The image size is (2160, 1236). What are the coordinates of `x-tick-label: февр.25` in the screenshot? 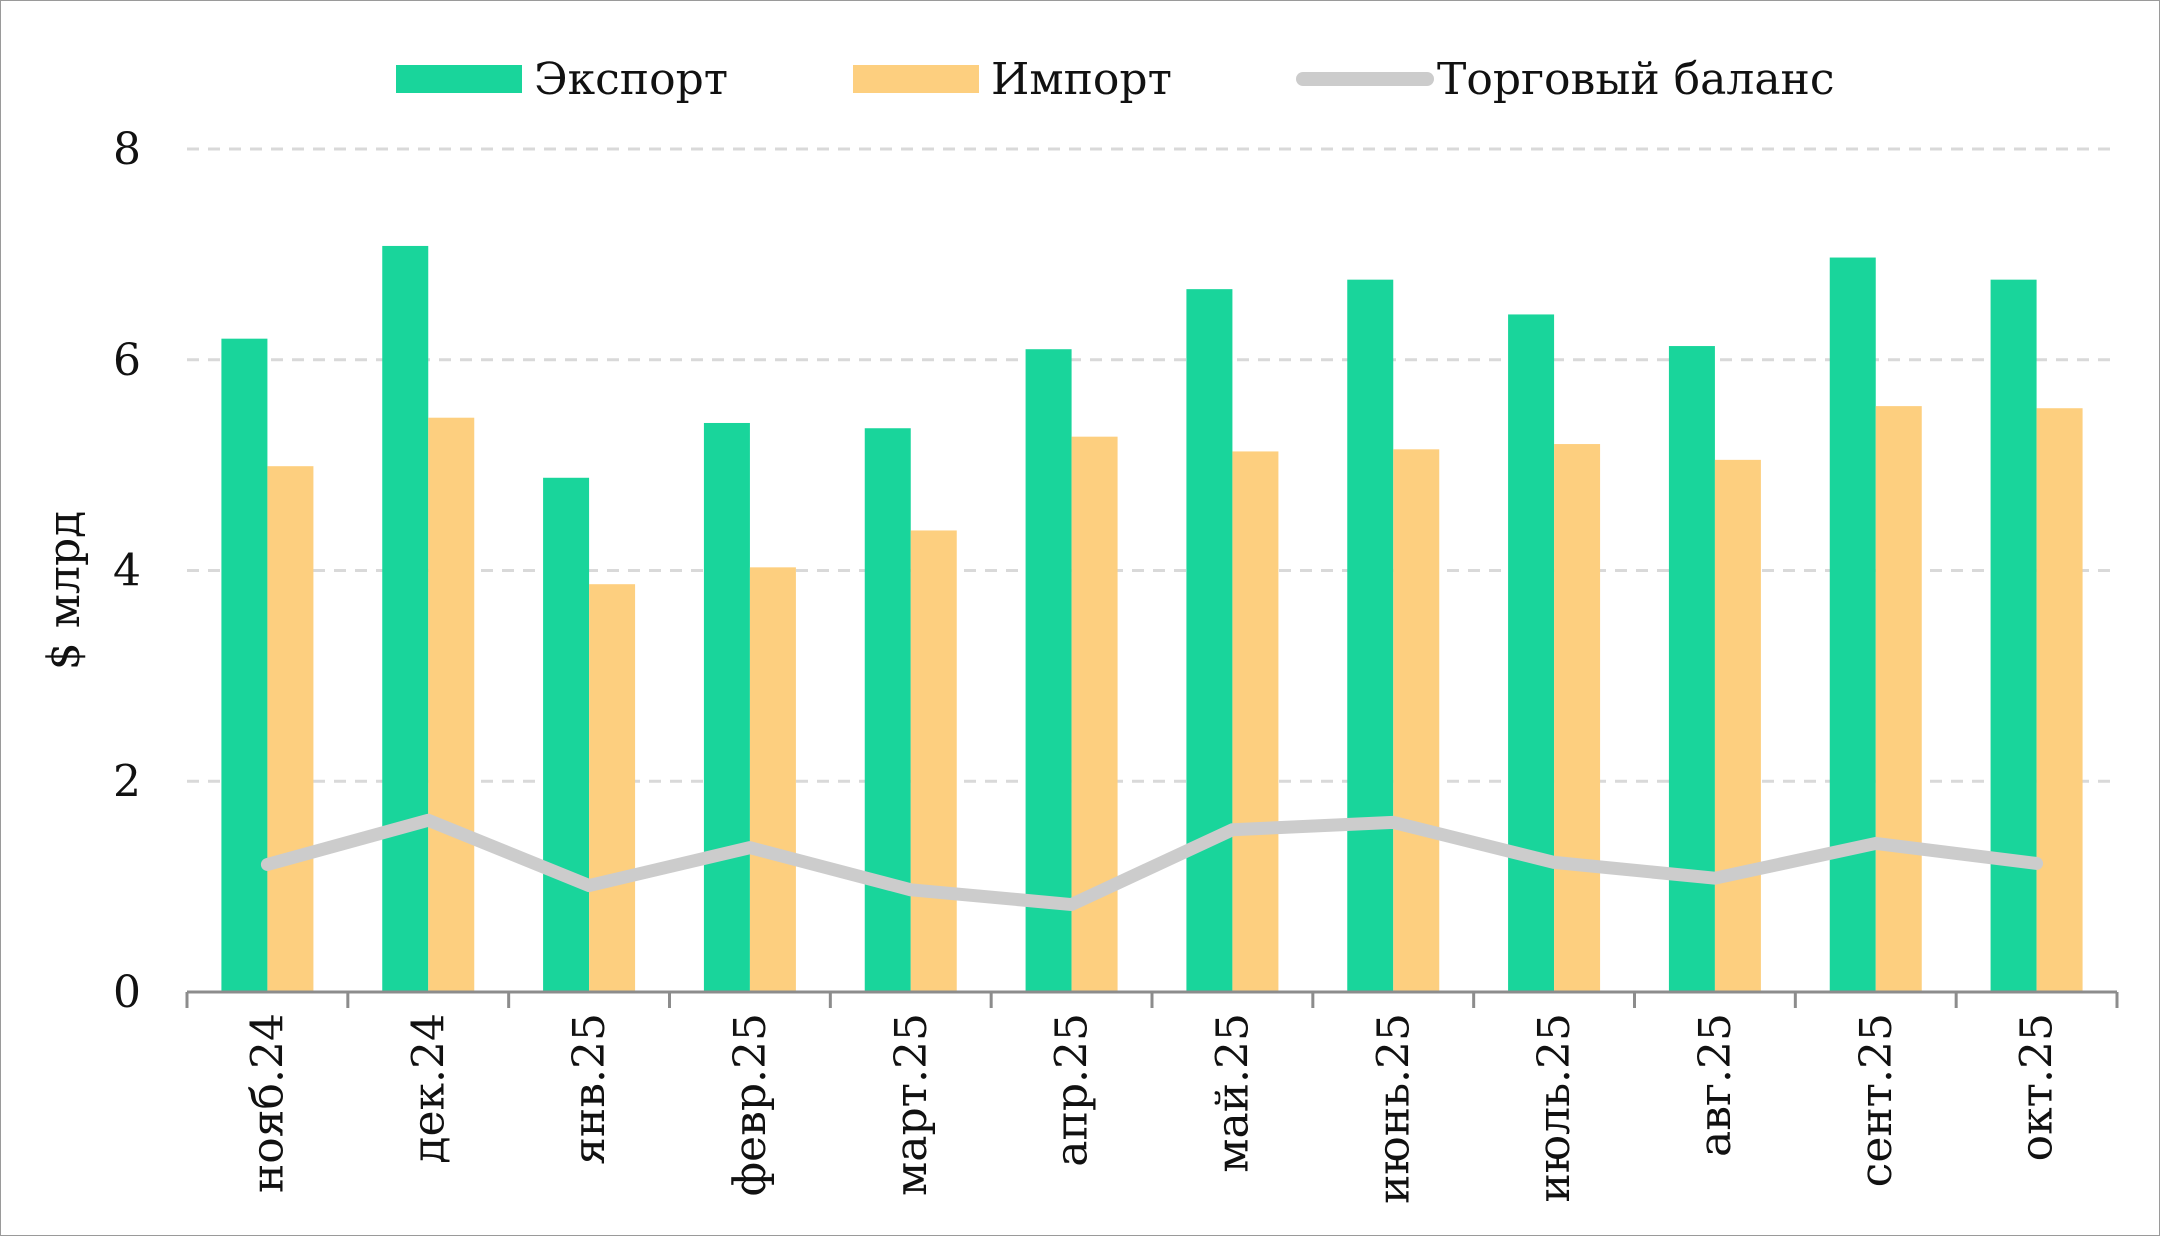 It's located at (750, 1104).